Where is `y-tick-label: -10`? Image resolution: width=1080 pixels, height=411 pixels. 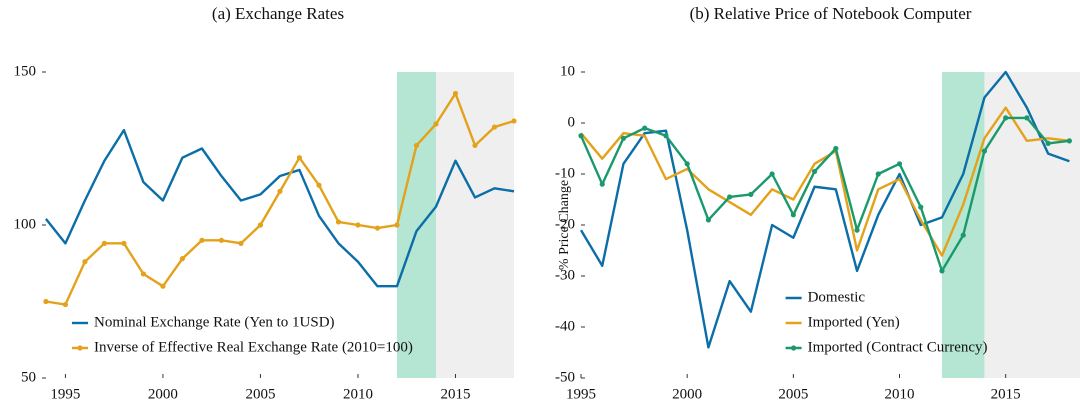 y-tick-label: -10 is located at coordinates (565, 173).